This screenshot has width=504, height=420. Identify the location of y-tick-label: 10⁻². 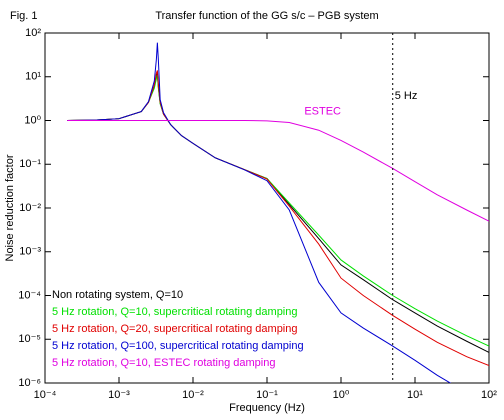
(30, 208).